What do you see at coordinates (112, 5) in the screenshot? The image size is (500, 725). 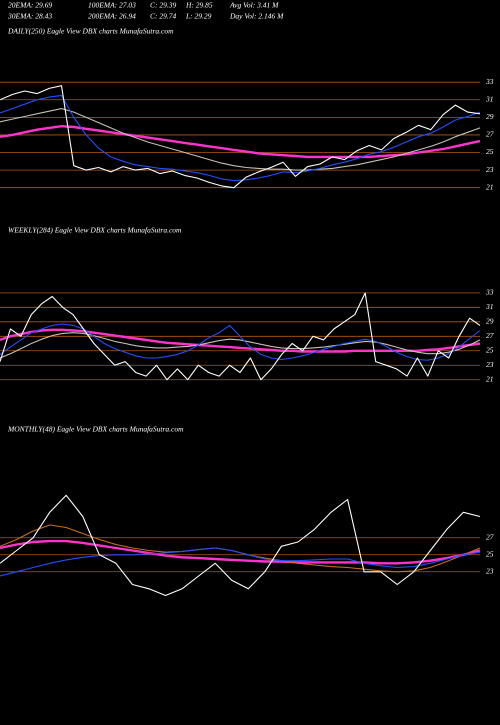 I see `header-stat: 100EMA: 27.03` at bounding box center [112, 5].